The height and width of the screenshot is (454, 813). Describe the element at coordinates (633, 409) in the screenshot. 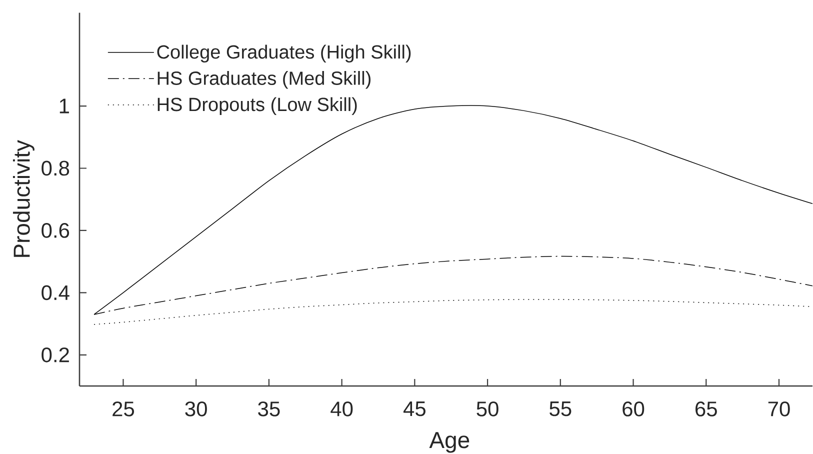

I see `x-tick-label: 60` at that location.